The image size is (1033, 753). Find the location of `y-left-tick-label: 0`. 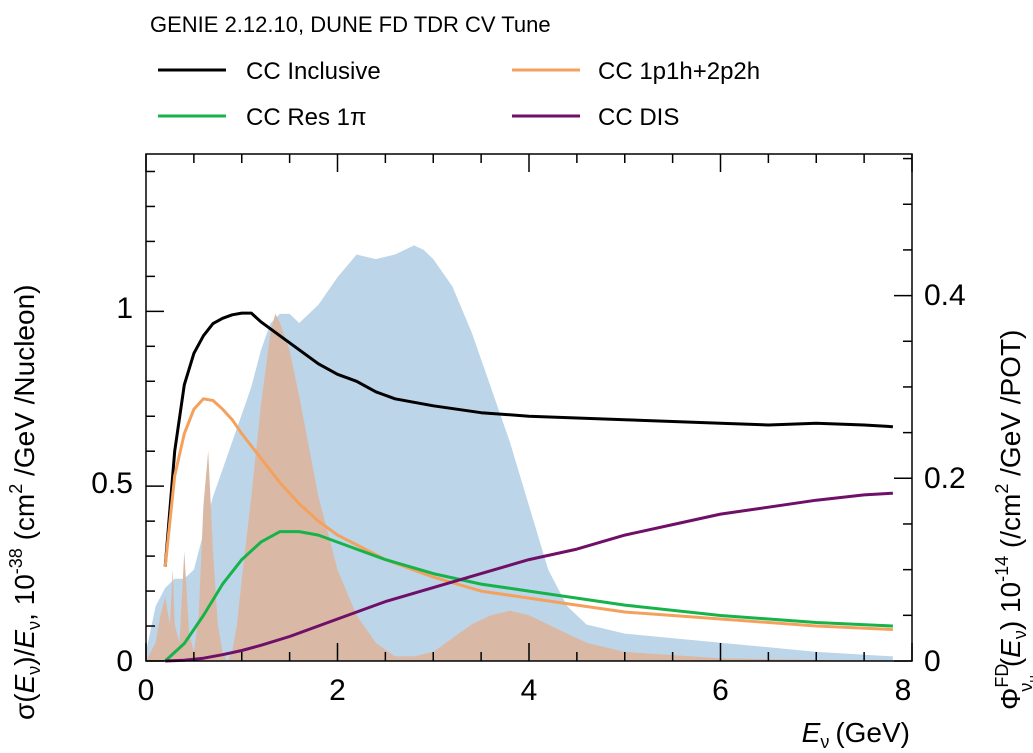

y-left-tick-label: 0 is located at coordinates (124, 661).